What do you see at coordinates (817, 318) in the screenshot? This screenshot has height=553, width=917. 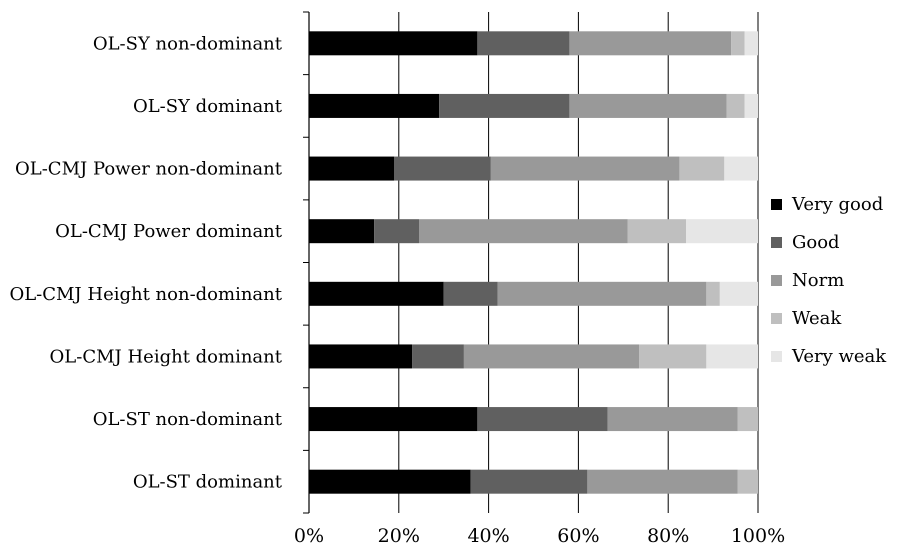 I see `legend-label: Weak` at bounding box center [817, 318].